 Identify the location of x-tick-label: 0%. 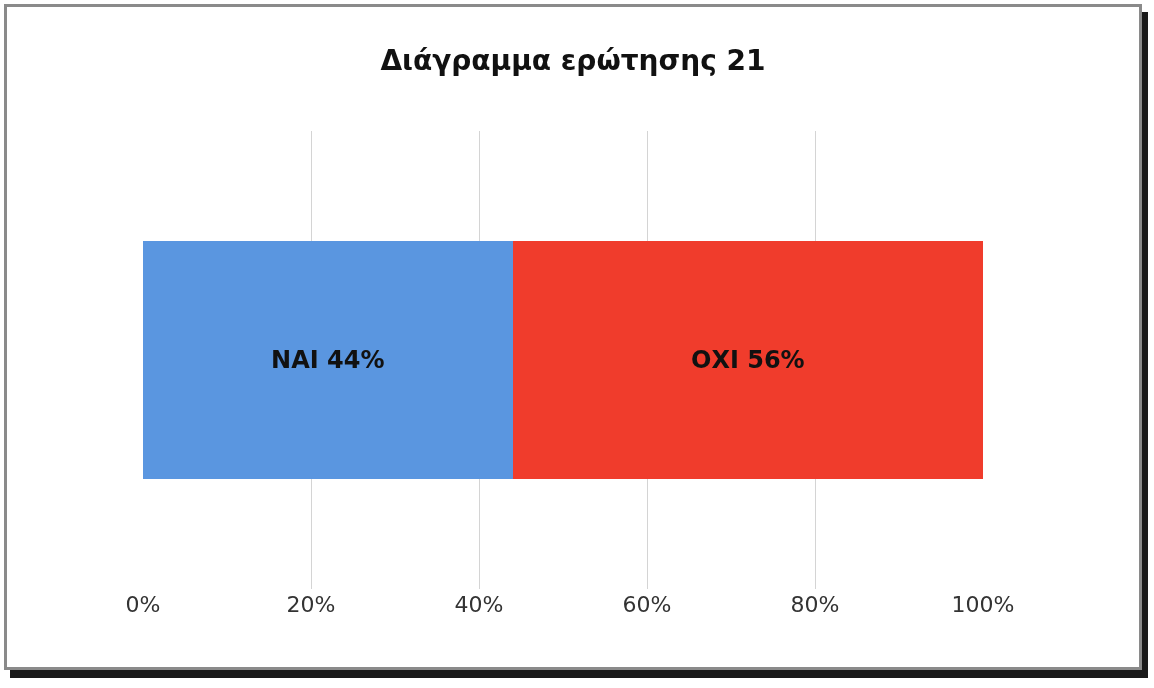
(143, 604).